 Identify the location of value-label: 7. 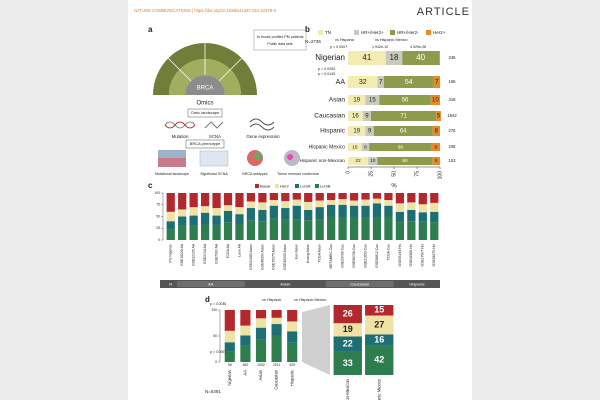
(381, 82).